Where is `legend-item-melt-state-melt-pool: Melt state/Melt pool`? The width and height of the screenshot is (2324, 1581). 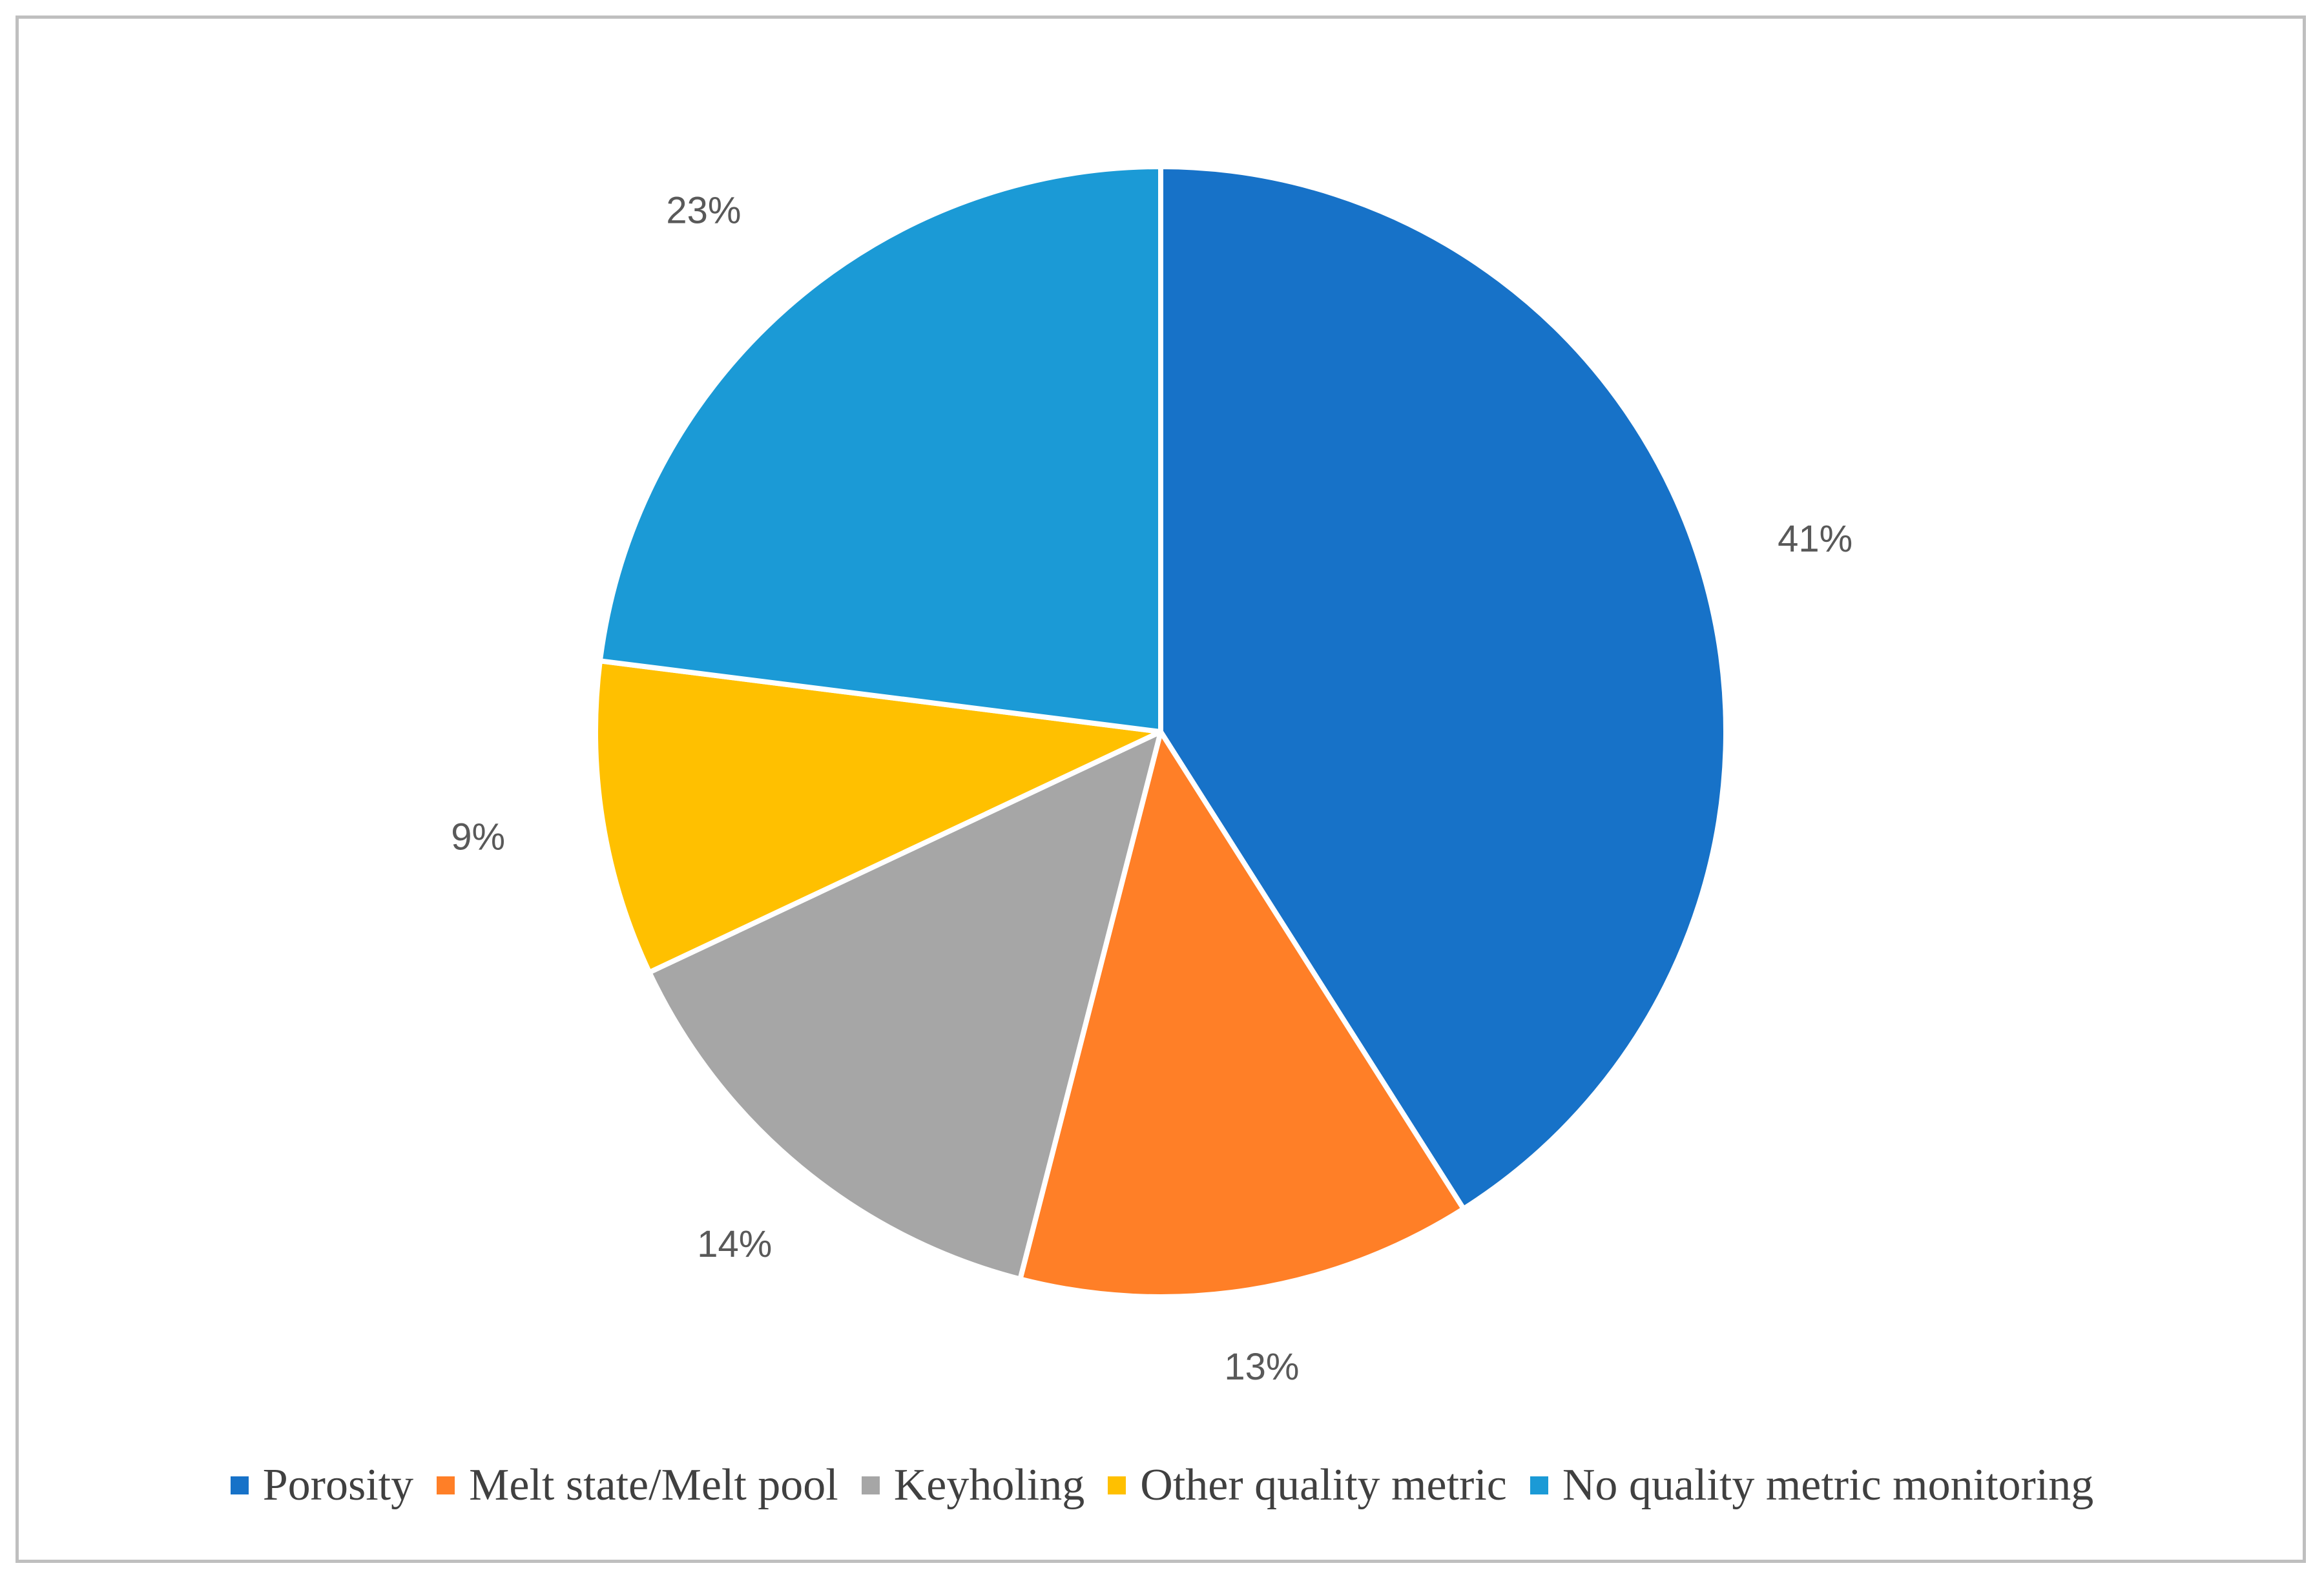 legend-item-melt-state-melt-pool: Melt state/Melt pool is located at coordinates (637, 1485).